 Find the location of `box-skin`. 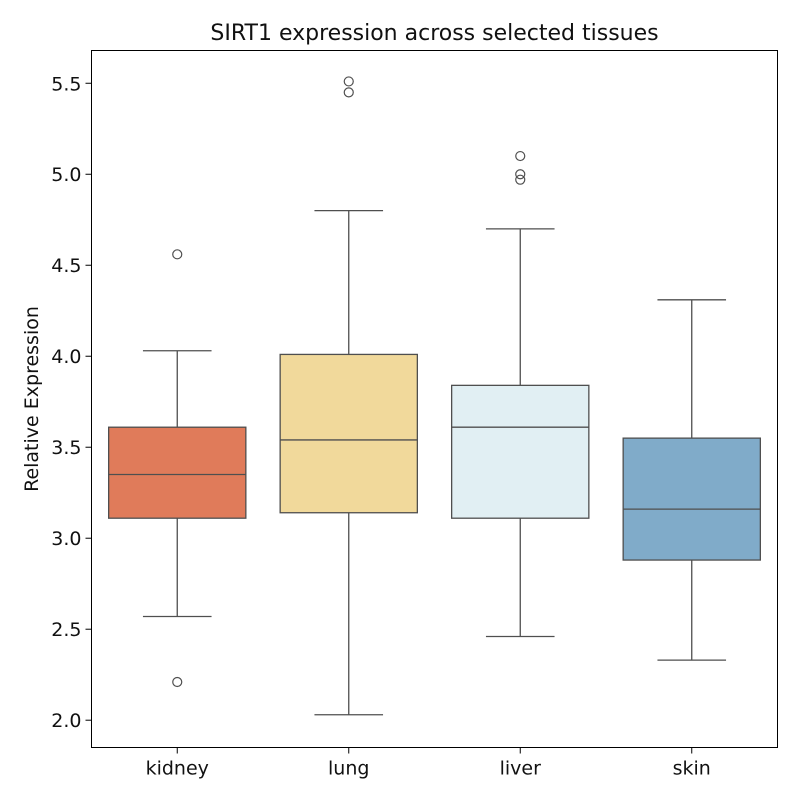

box-skin is located at coordinates (692, 480).